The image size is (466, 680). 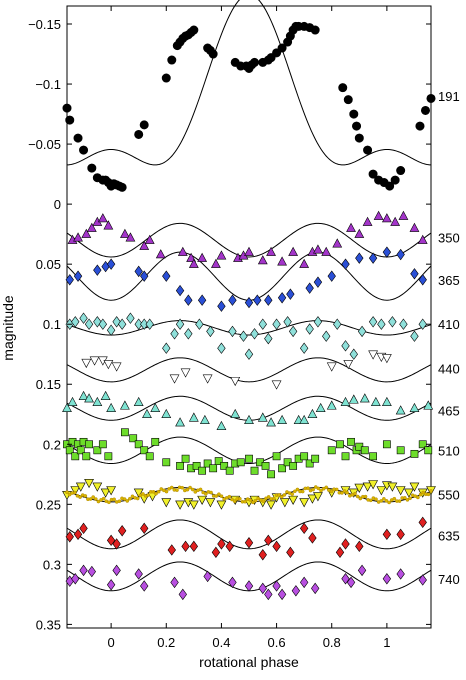 I want to click on series-label-440: 440, so click(x=449, y=369).